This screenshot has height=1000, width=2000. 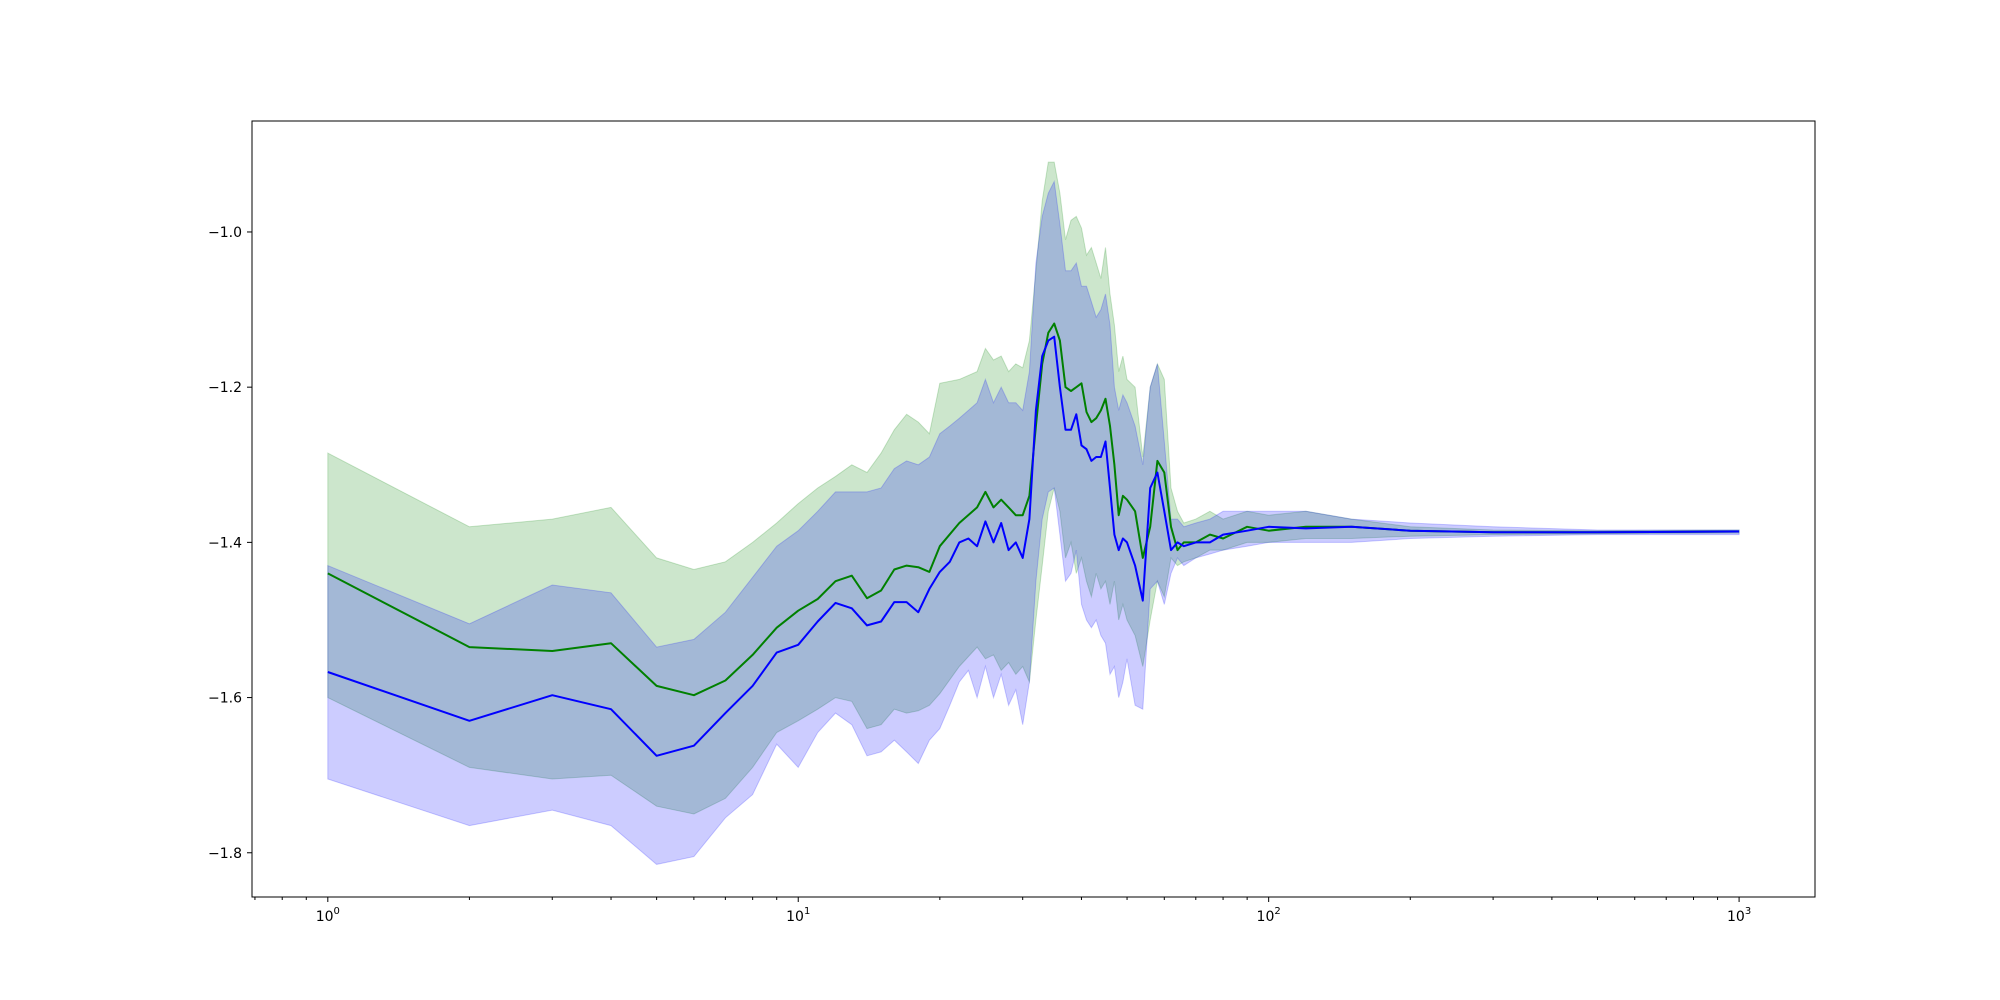 What do you see at coordinates (1269, 915) in the screenshot?
I see `x-tick-label: 10²` at bounding box center [1269, 915].